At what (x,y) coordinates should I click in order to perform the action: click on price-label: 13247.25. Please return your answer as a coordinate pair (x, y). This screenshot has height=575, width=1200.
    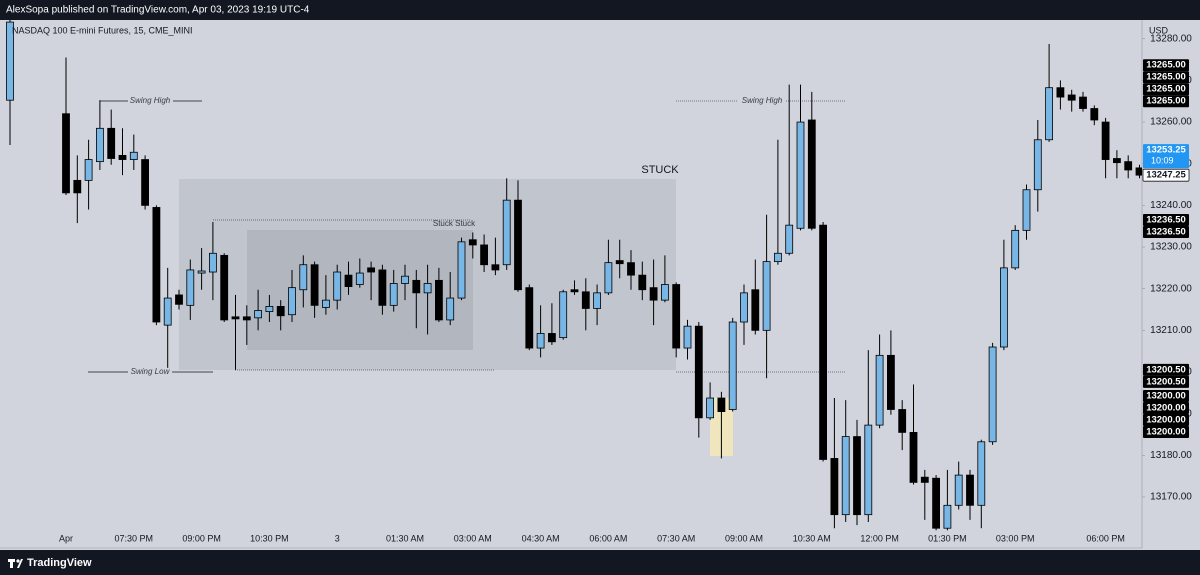
    Looking at the image, I should click on (1166, 175).